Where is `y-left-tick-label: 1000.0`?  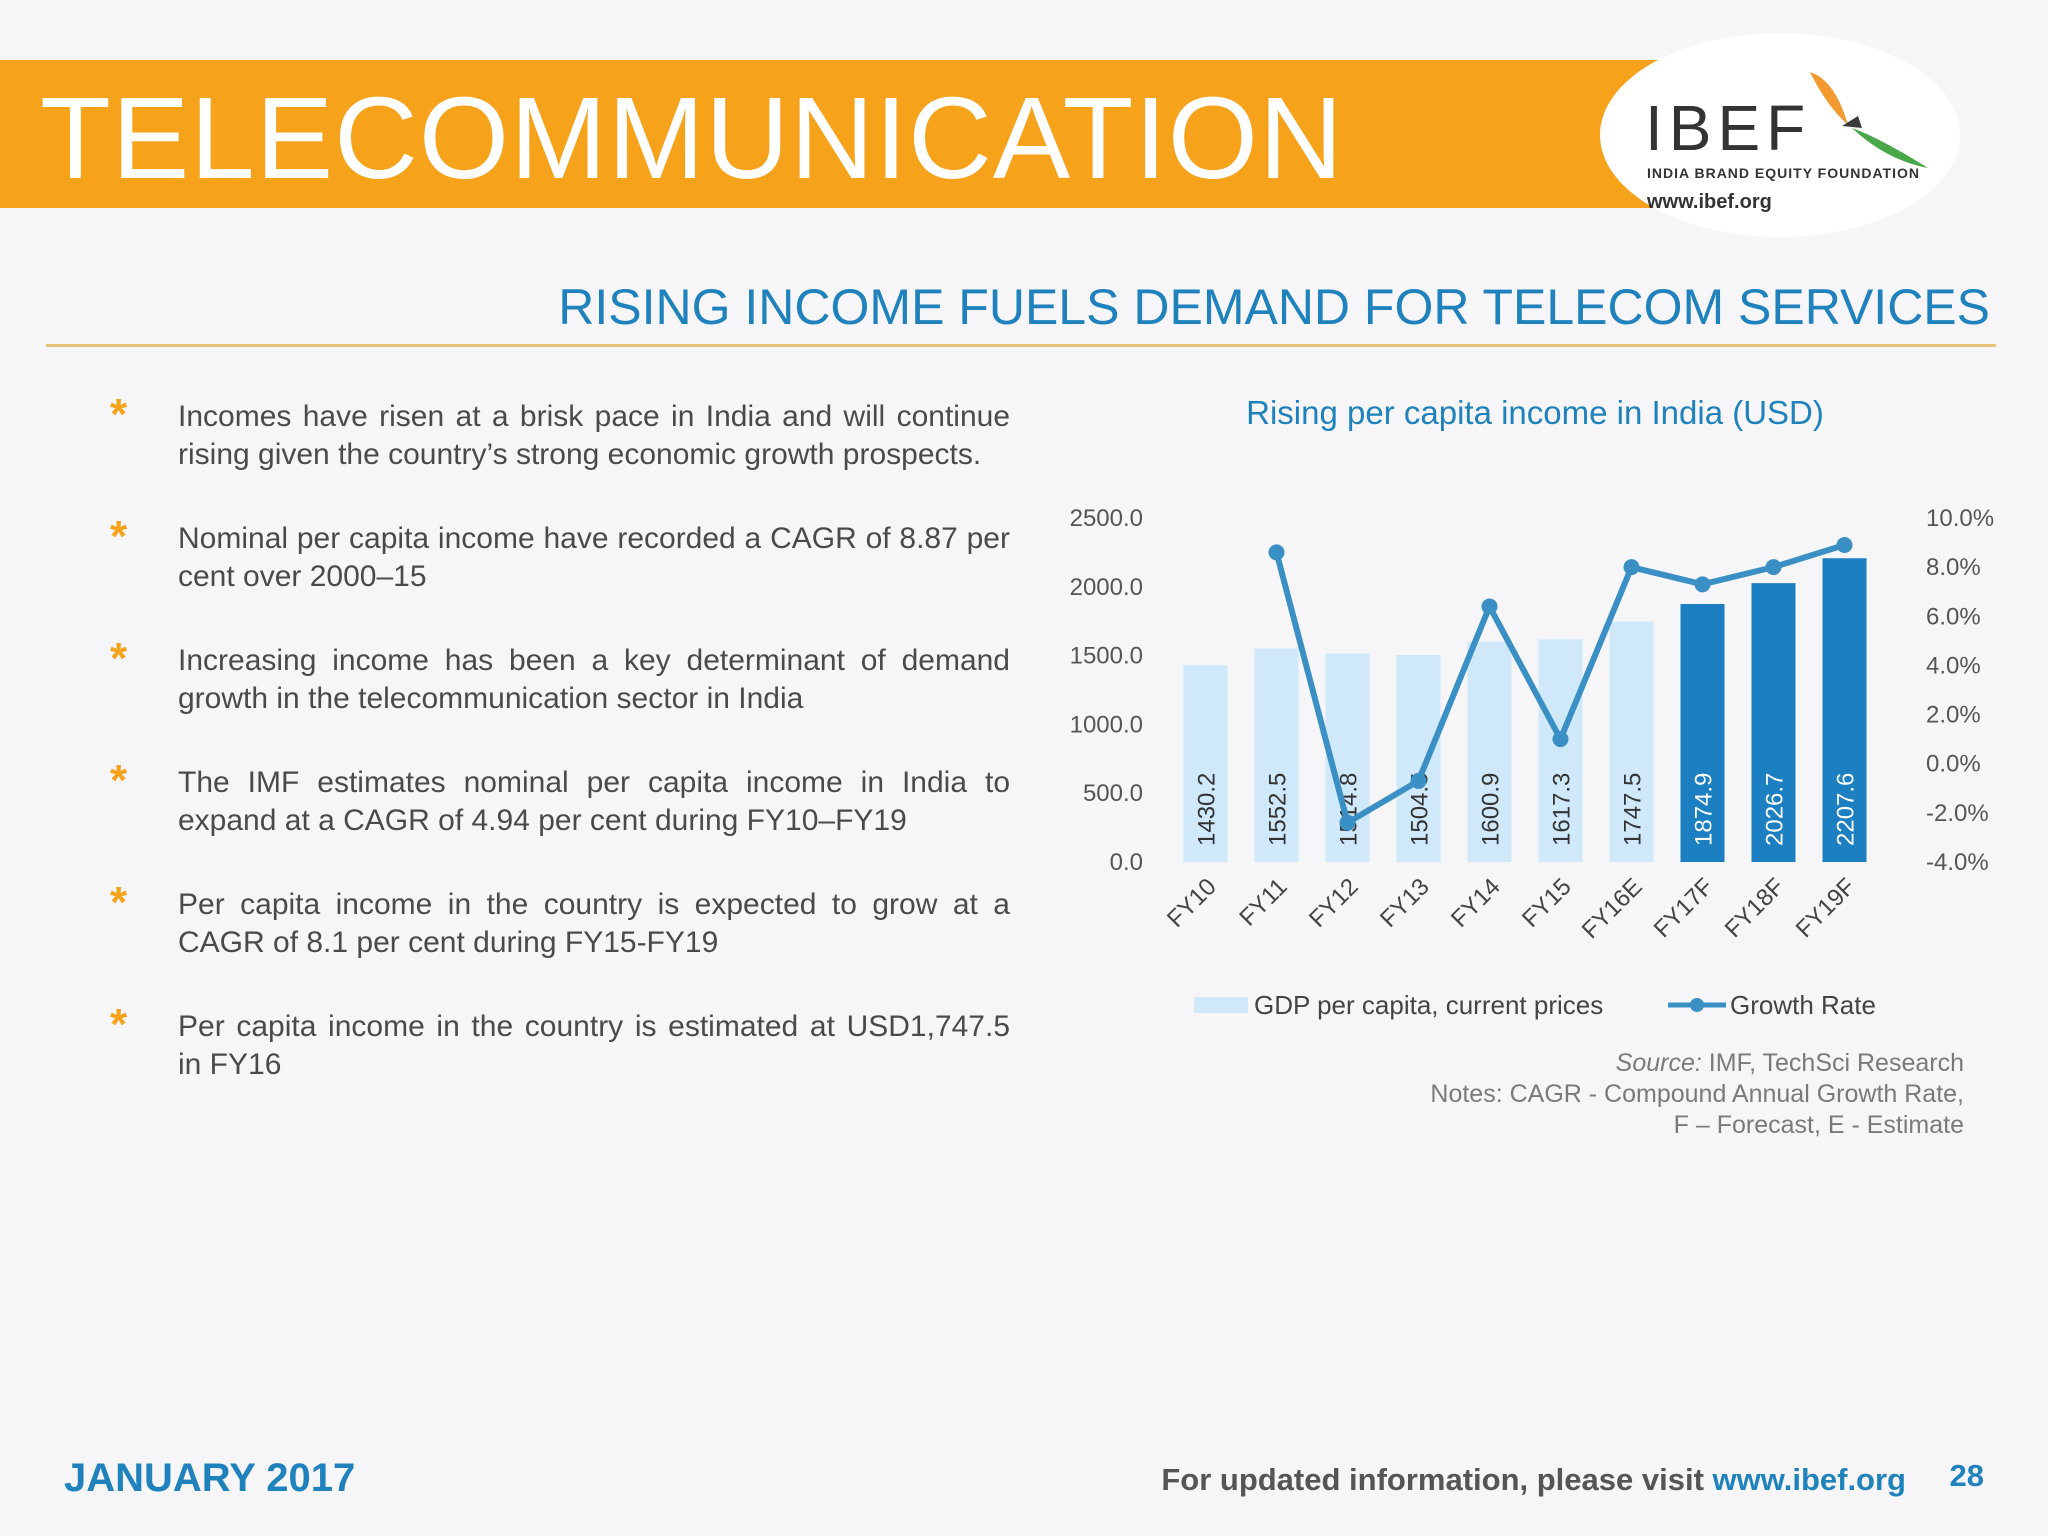
y-left-tick-label: 1000.0 is located at coordinates (1106, 724).